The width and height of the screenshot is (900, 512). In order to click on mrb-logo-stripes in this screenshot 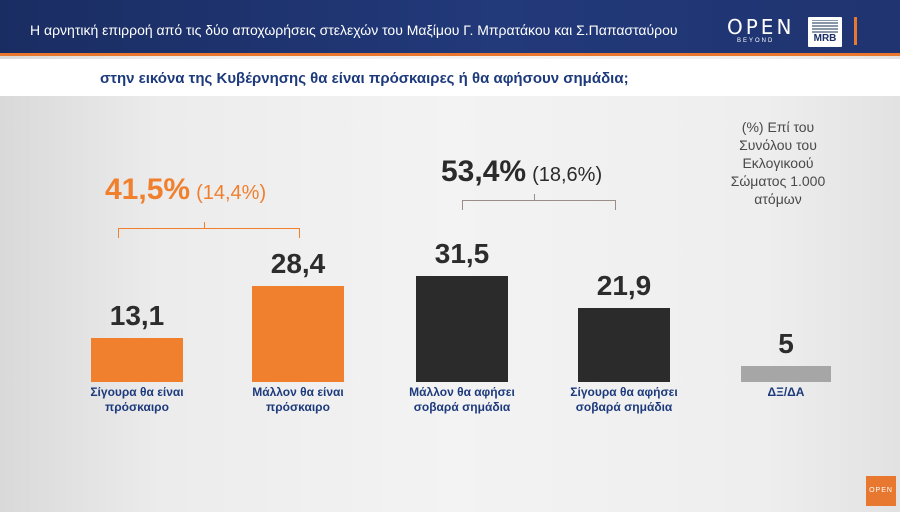, I will do `click(825, 26)`.